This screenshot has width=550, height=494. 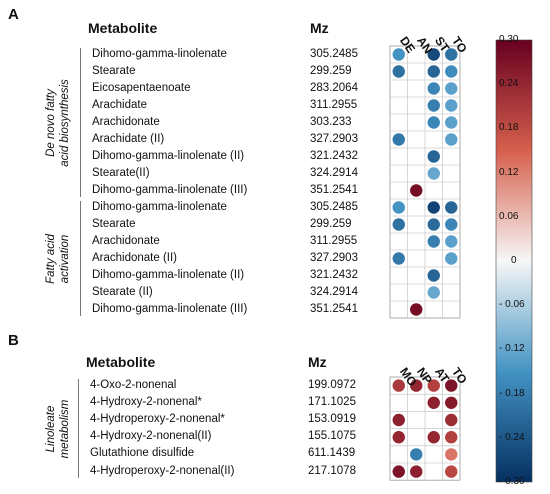 What do you see at coordinates (332, 401) in the screenshot?
I see `mz-value: 171.1025` at bounding box center [332, 401].